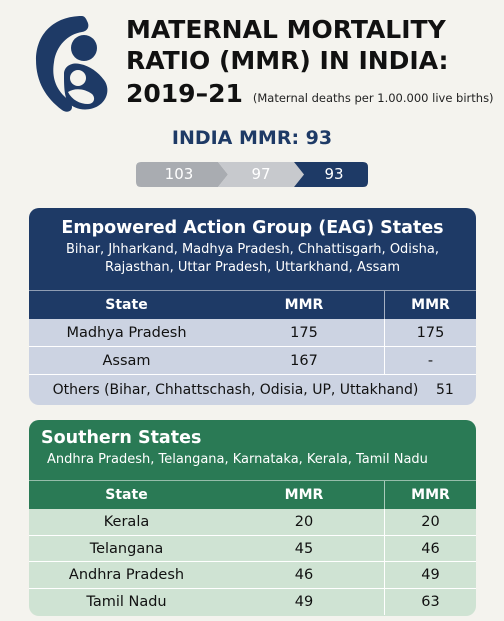 The image size is (504, 621). What do you see at coordinates (304, 333) in the screenshot?
I see `mmr-value: 175` at bounding box center [304, 333].